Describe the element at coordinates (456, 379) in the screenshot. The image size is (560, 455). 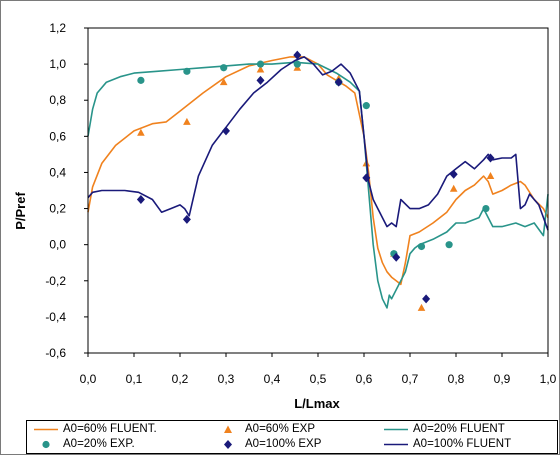
I see `x-tick-label: 0,8` at that location.